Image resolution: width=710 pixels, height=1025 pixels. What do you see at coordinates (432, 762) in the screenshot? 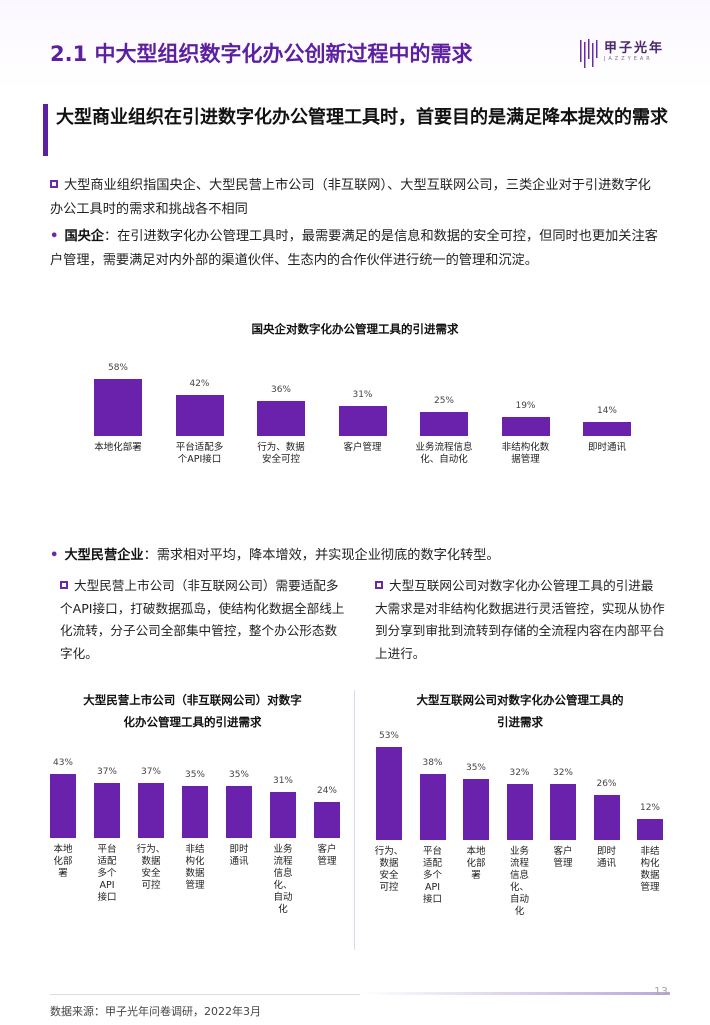
I see `bar-value-label: 38%` at bounding box center [432, 762].